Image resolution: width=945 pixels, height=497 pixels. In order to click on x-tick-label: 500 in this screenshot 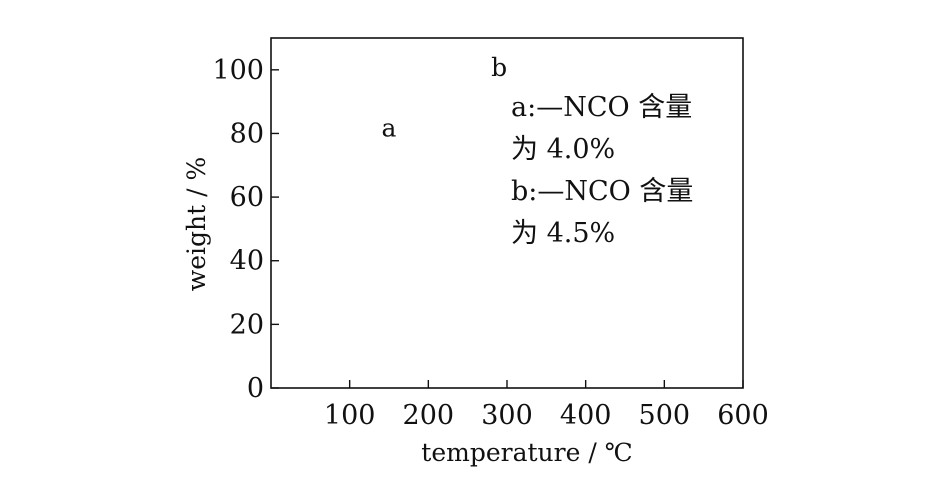, I will do `click(665, 415)`.